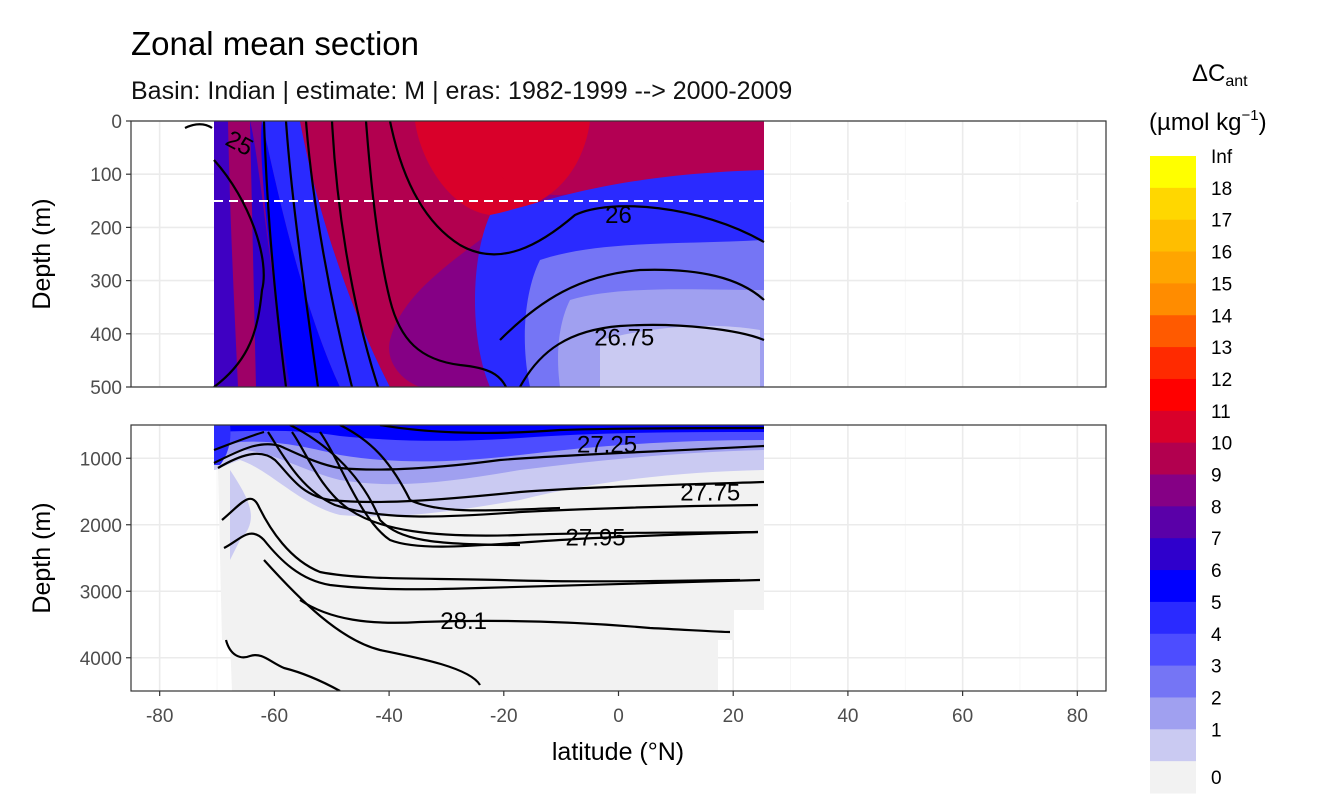 The height and width of the screenshot is (806, 1344). I want to click on y-tick-label: 500, so click(106, 388).